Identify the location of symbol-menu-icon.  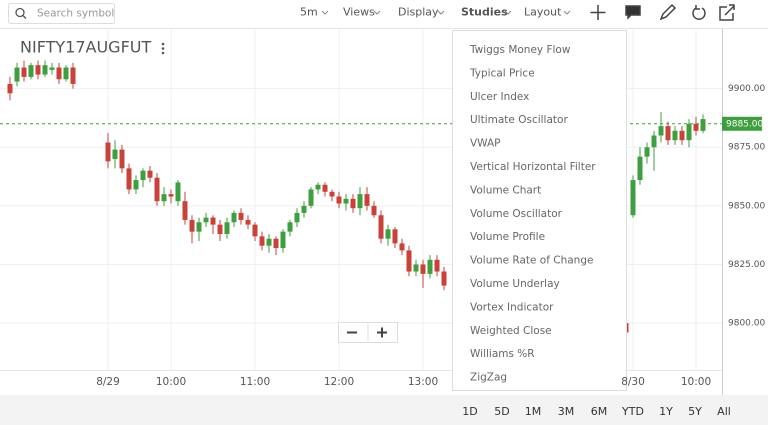
(163, 48).